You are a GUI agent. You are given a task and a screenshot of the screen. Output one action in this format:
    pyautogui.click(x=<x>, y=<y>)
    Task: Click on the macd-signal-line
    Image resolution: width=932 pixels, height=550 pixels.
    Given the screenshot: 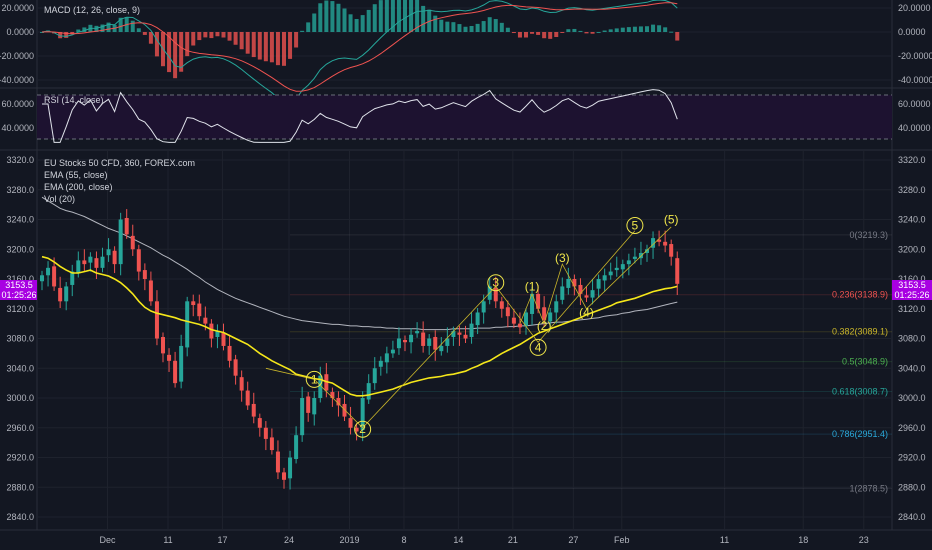 What is the action you would take?
    pyautogui.click(x=359, y=47)
    